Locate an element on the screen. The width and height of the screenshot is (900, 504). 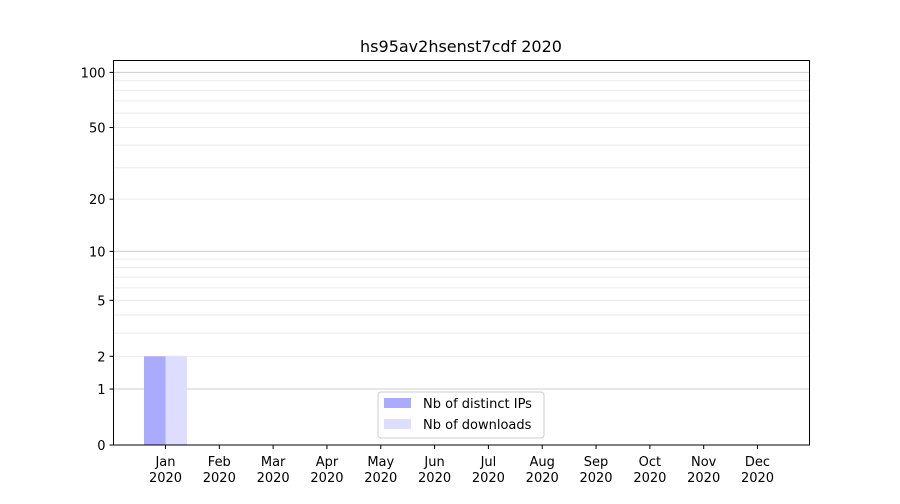
y-tick-label: 5 is located at coordinates (101, 301).